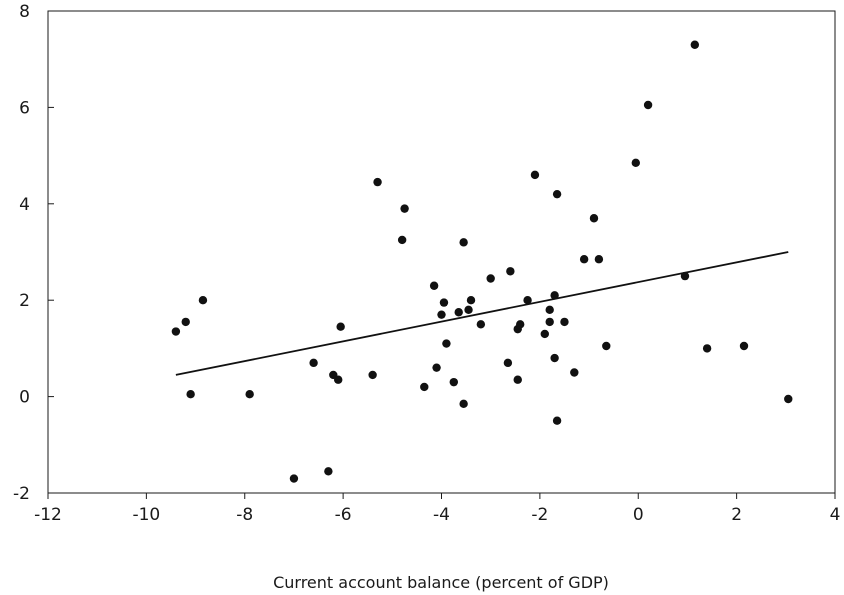 The width and height of the screenshot is (844, 595). What do you see at coordinates (441, 496) in the screenshot?
I see `x-axis-ticks` at bounding box center [441, 496].